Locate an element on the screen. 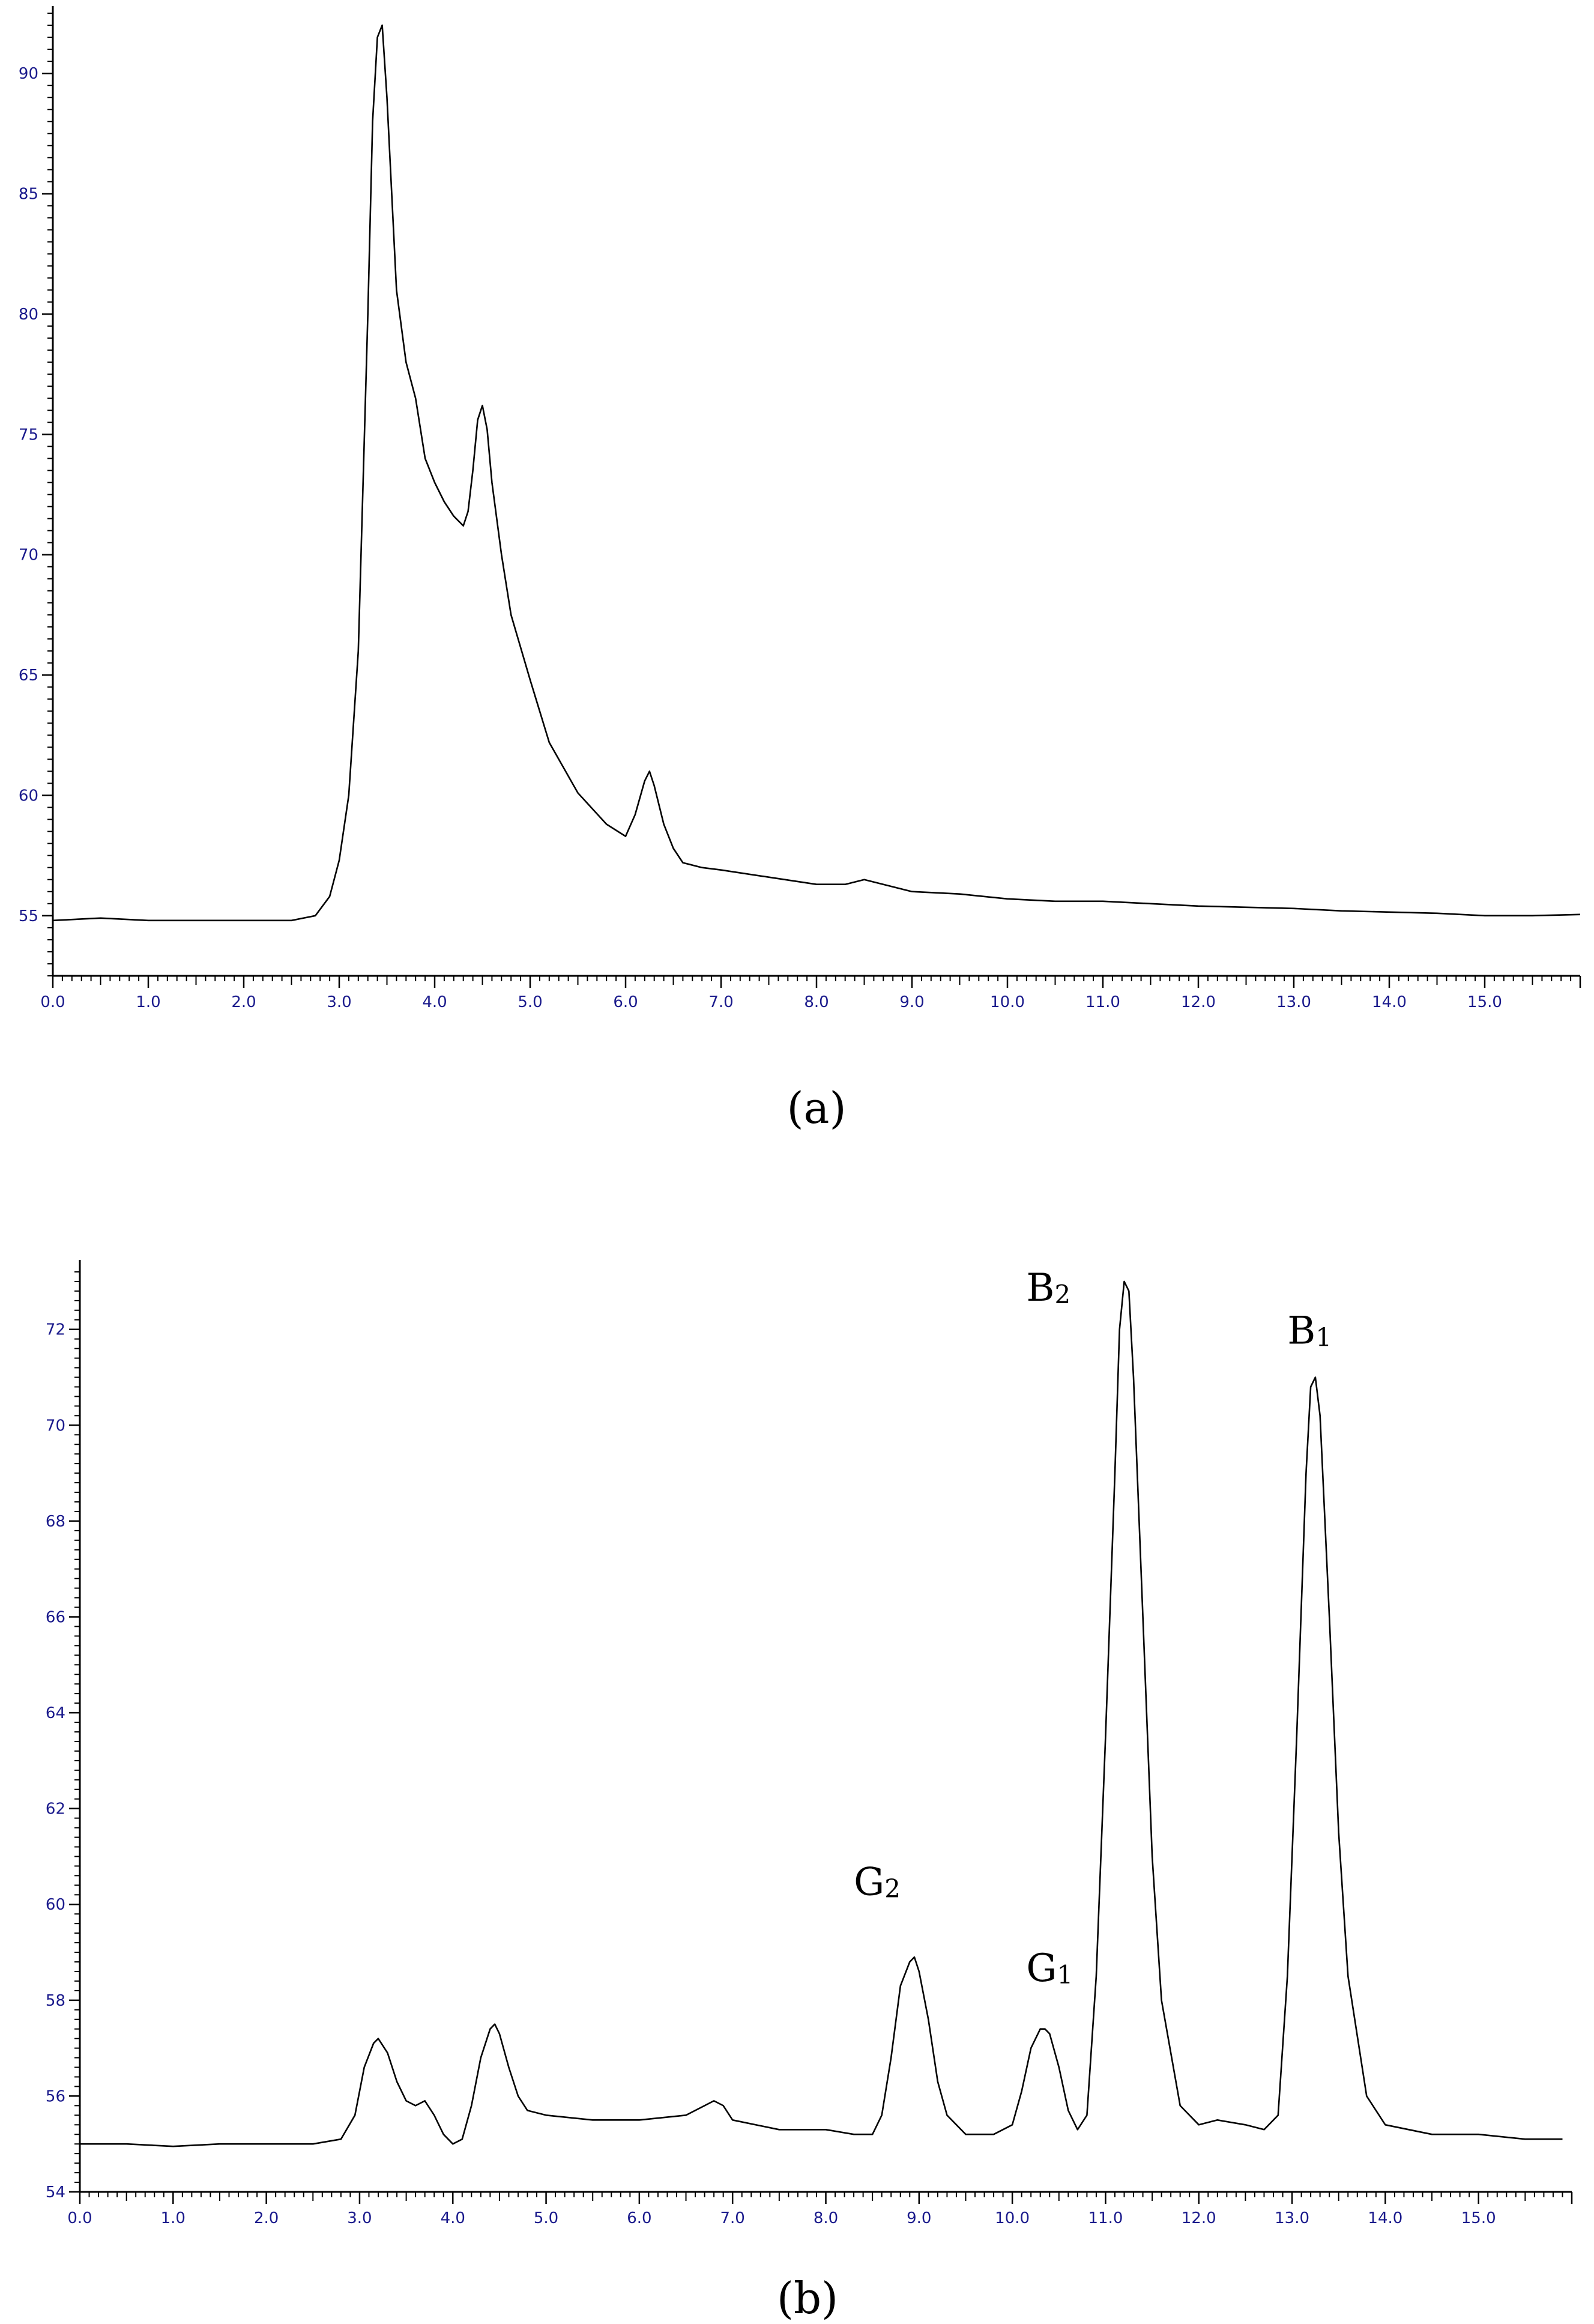 This screenshot has width=1594, height=2324. x-tick-label-a: 11.0 is located at coordinates (1102, 1002).